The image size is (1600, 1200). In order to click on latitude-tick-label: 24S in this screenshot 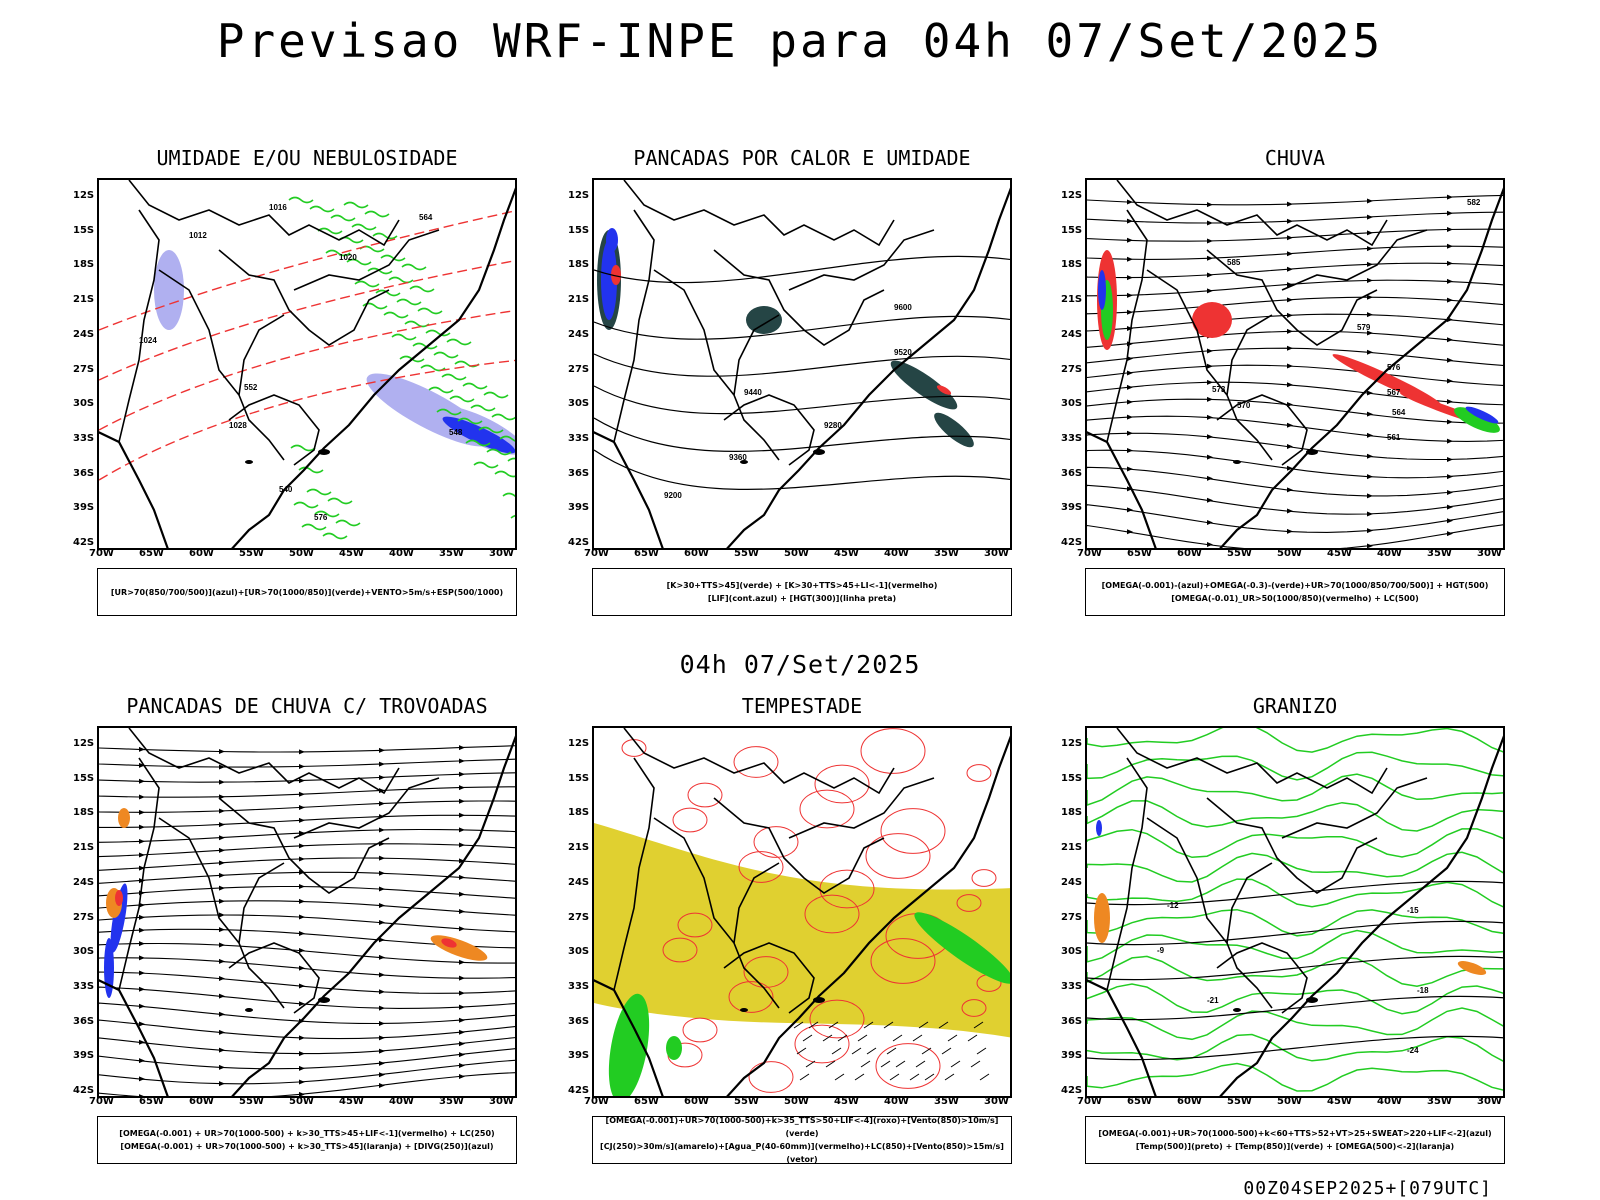, I will do `click(1072, 334)`.